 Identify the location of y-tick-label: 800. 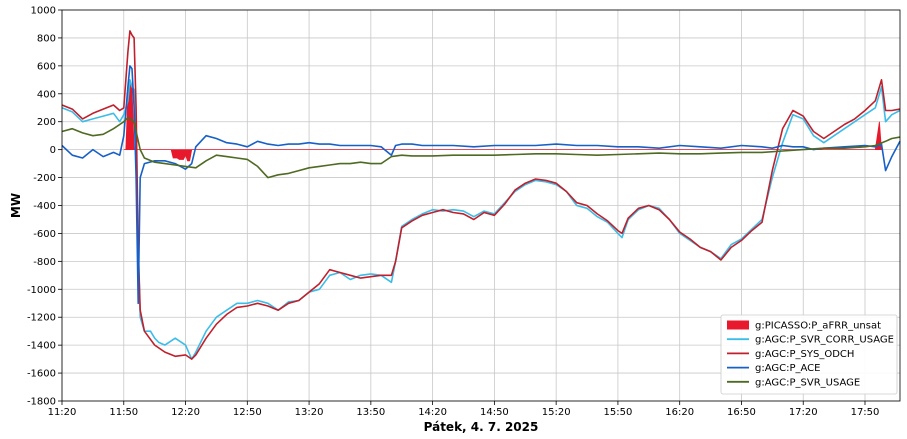
(46, 38).